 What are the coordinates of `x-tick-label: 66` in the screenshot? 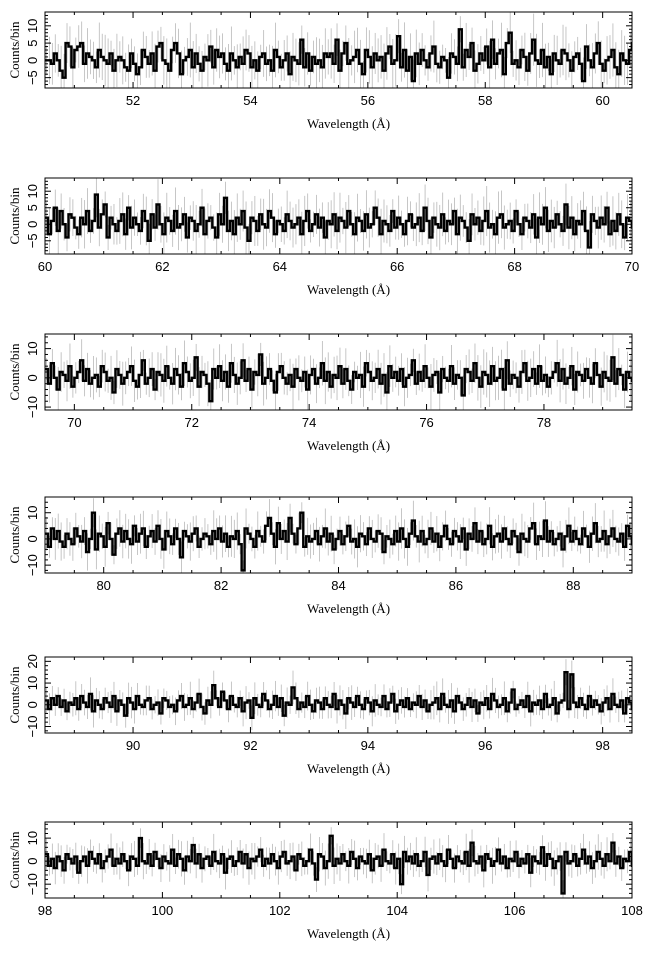 It's located at (397, 266).